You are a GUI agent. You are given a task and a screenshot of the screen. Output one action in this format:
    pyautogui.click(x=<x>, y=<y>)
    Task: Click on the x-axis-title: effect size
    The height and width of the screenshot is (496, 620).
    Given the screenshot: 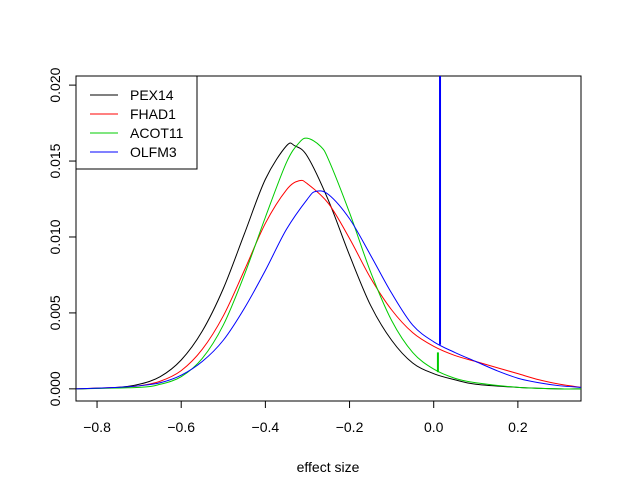 What is the action you would take?
    pyautogui.click(x=328, y=467)
    